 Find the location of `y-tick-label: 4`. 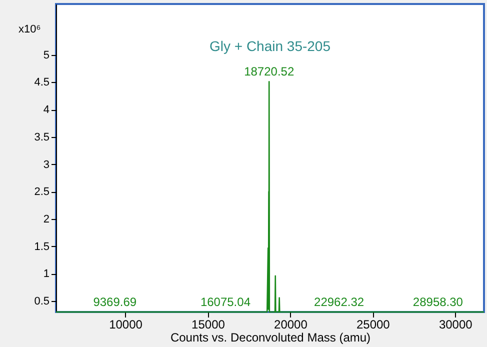

y-tick-label: 4 is located at coordinates (46, 110).